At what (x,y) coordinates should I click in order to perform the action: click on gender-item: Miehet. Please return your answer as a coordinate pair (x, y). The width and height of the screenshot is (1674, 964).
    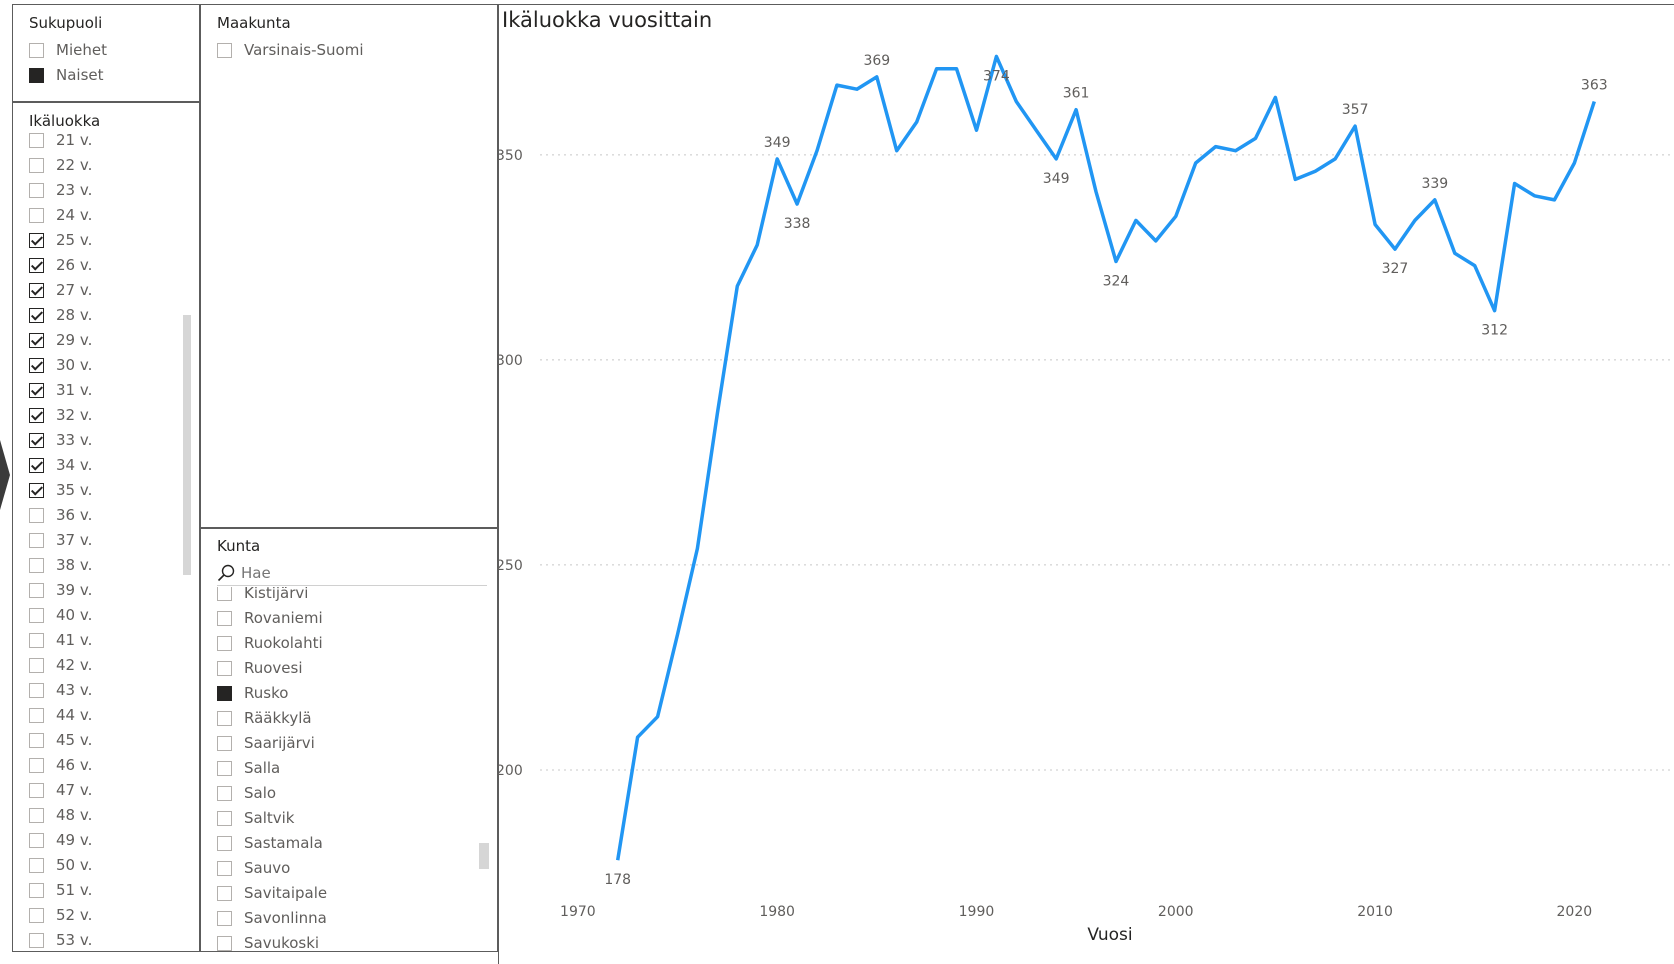
    Looking at the image, I should click on (68, 50).